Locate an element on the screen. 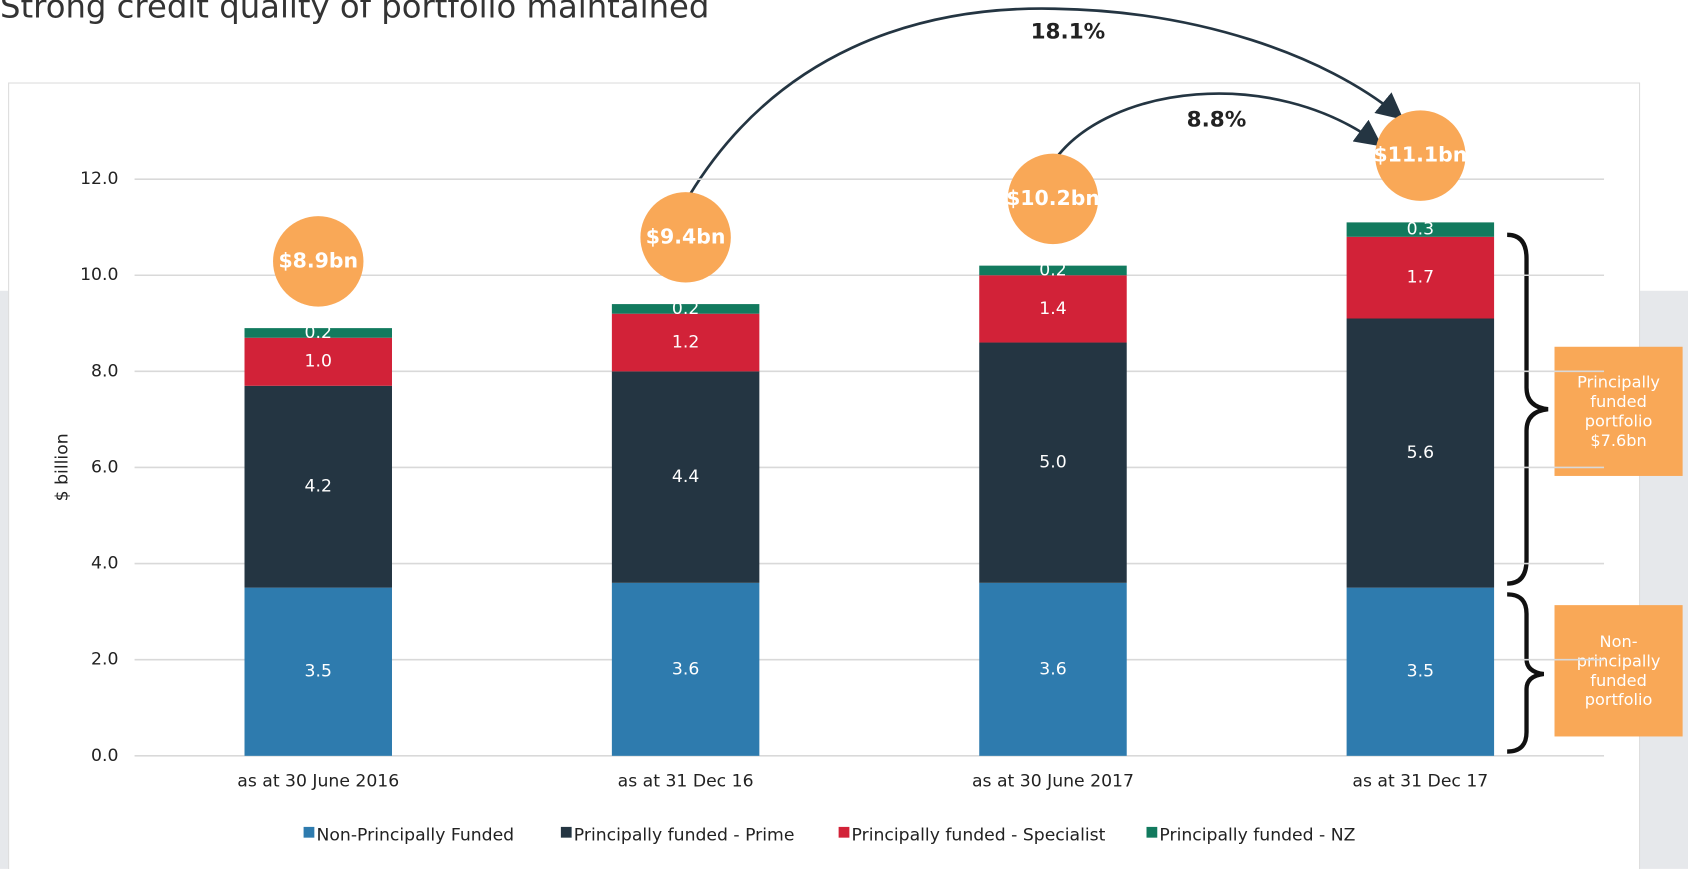 The width and height of the screenshot is (1688, 869). y-tick-label: 12.0 is located at coordinates (99, 179).